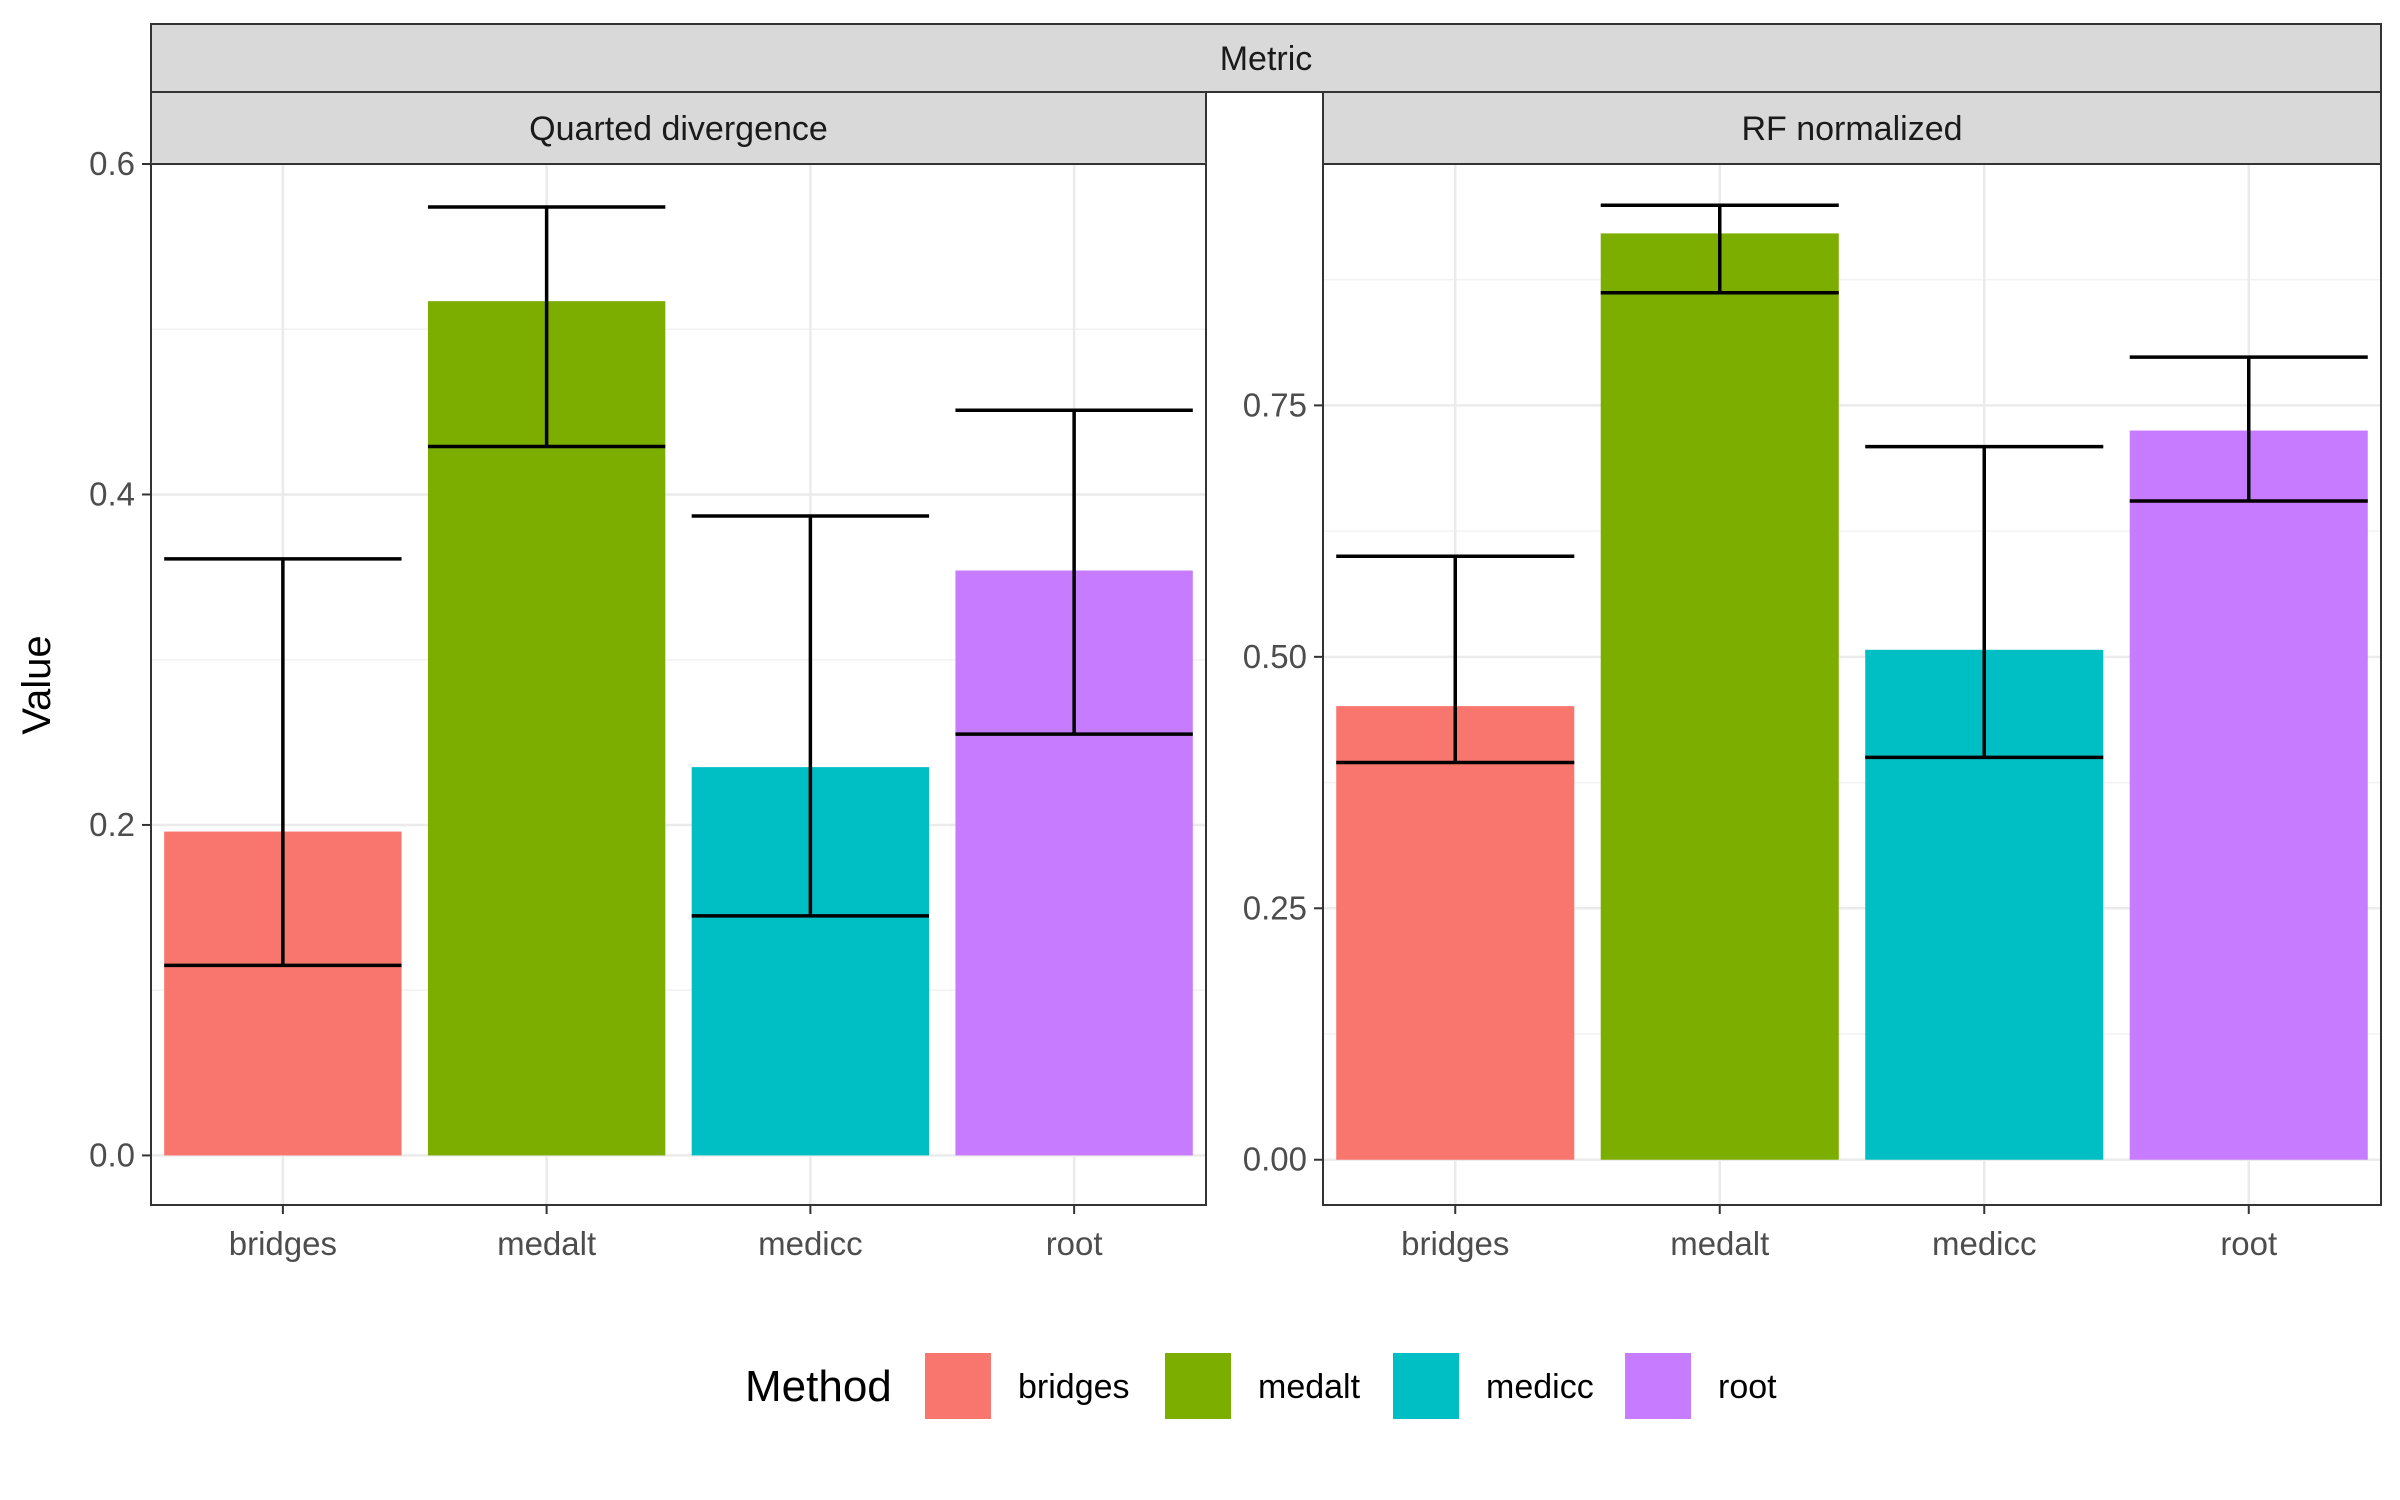 The width and height of the screenshot is (2400, 1500). I want to click on legend-label: root, so click(1747, 1387).